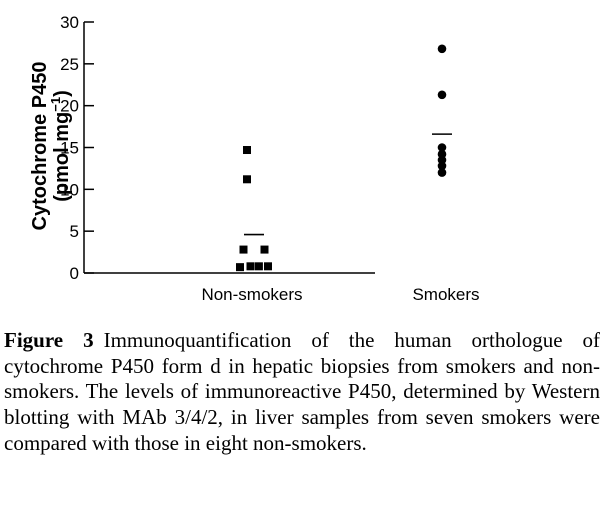 This screenshot has height=529, width=603. I want to click on y-tick-label: 5, so click(74, 231).